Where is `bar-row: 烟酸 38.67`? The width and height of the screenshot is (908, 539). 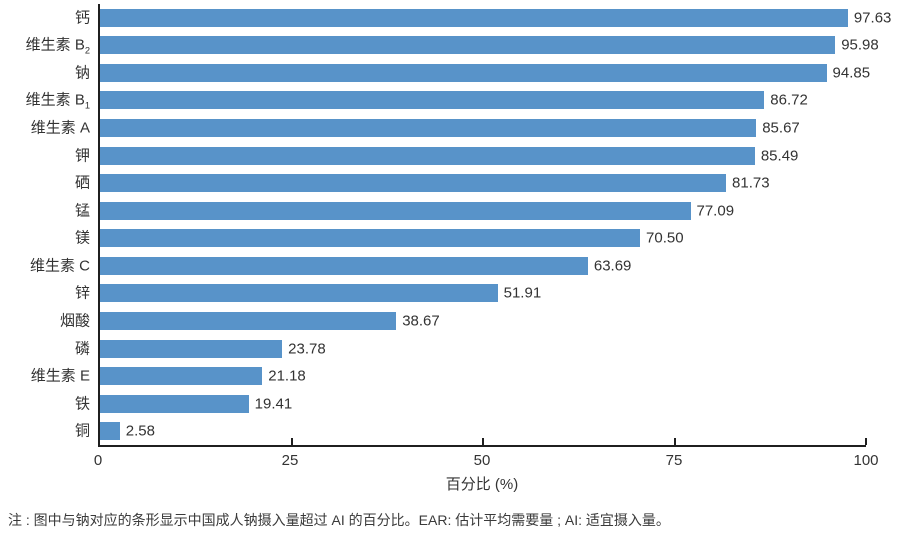 bar-row: 烟酸 38.67 is located at coordinates (463, 321).